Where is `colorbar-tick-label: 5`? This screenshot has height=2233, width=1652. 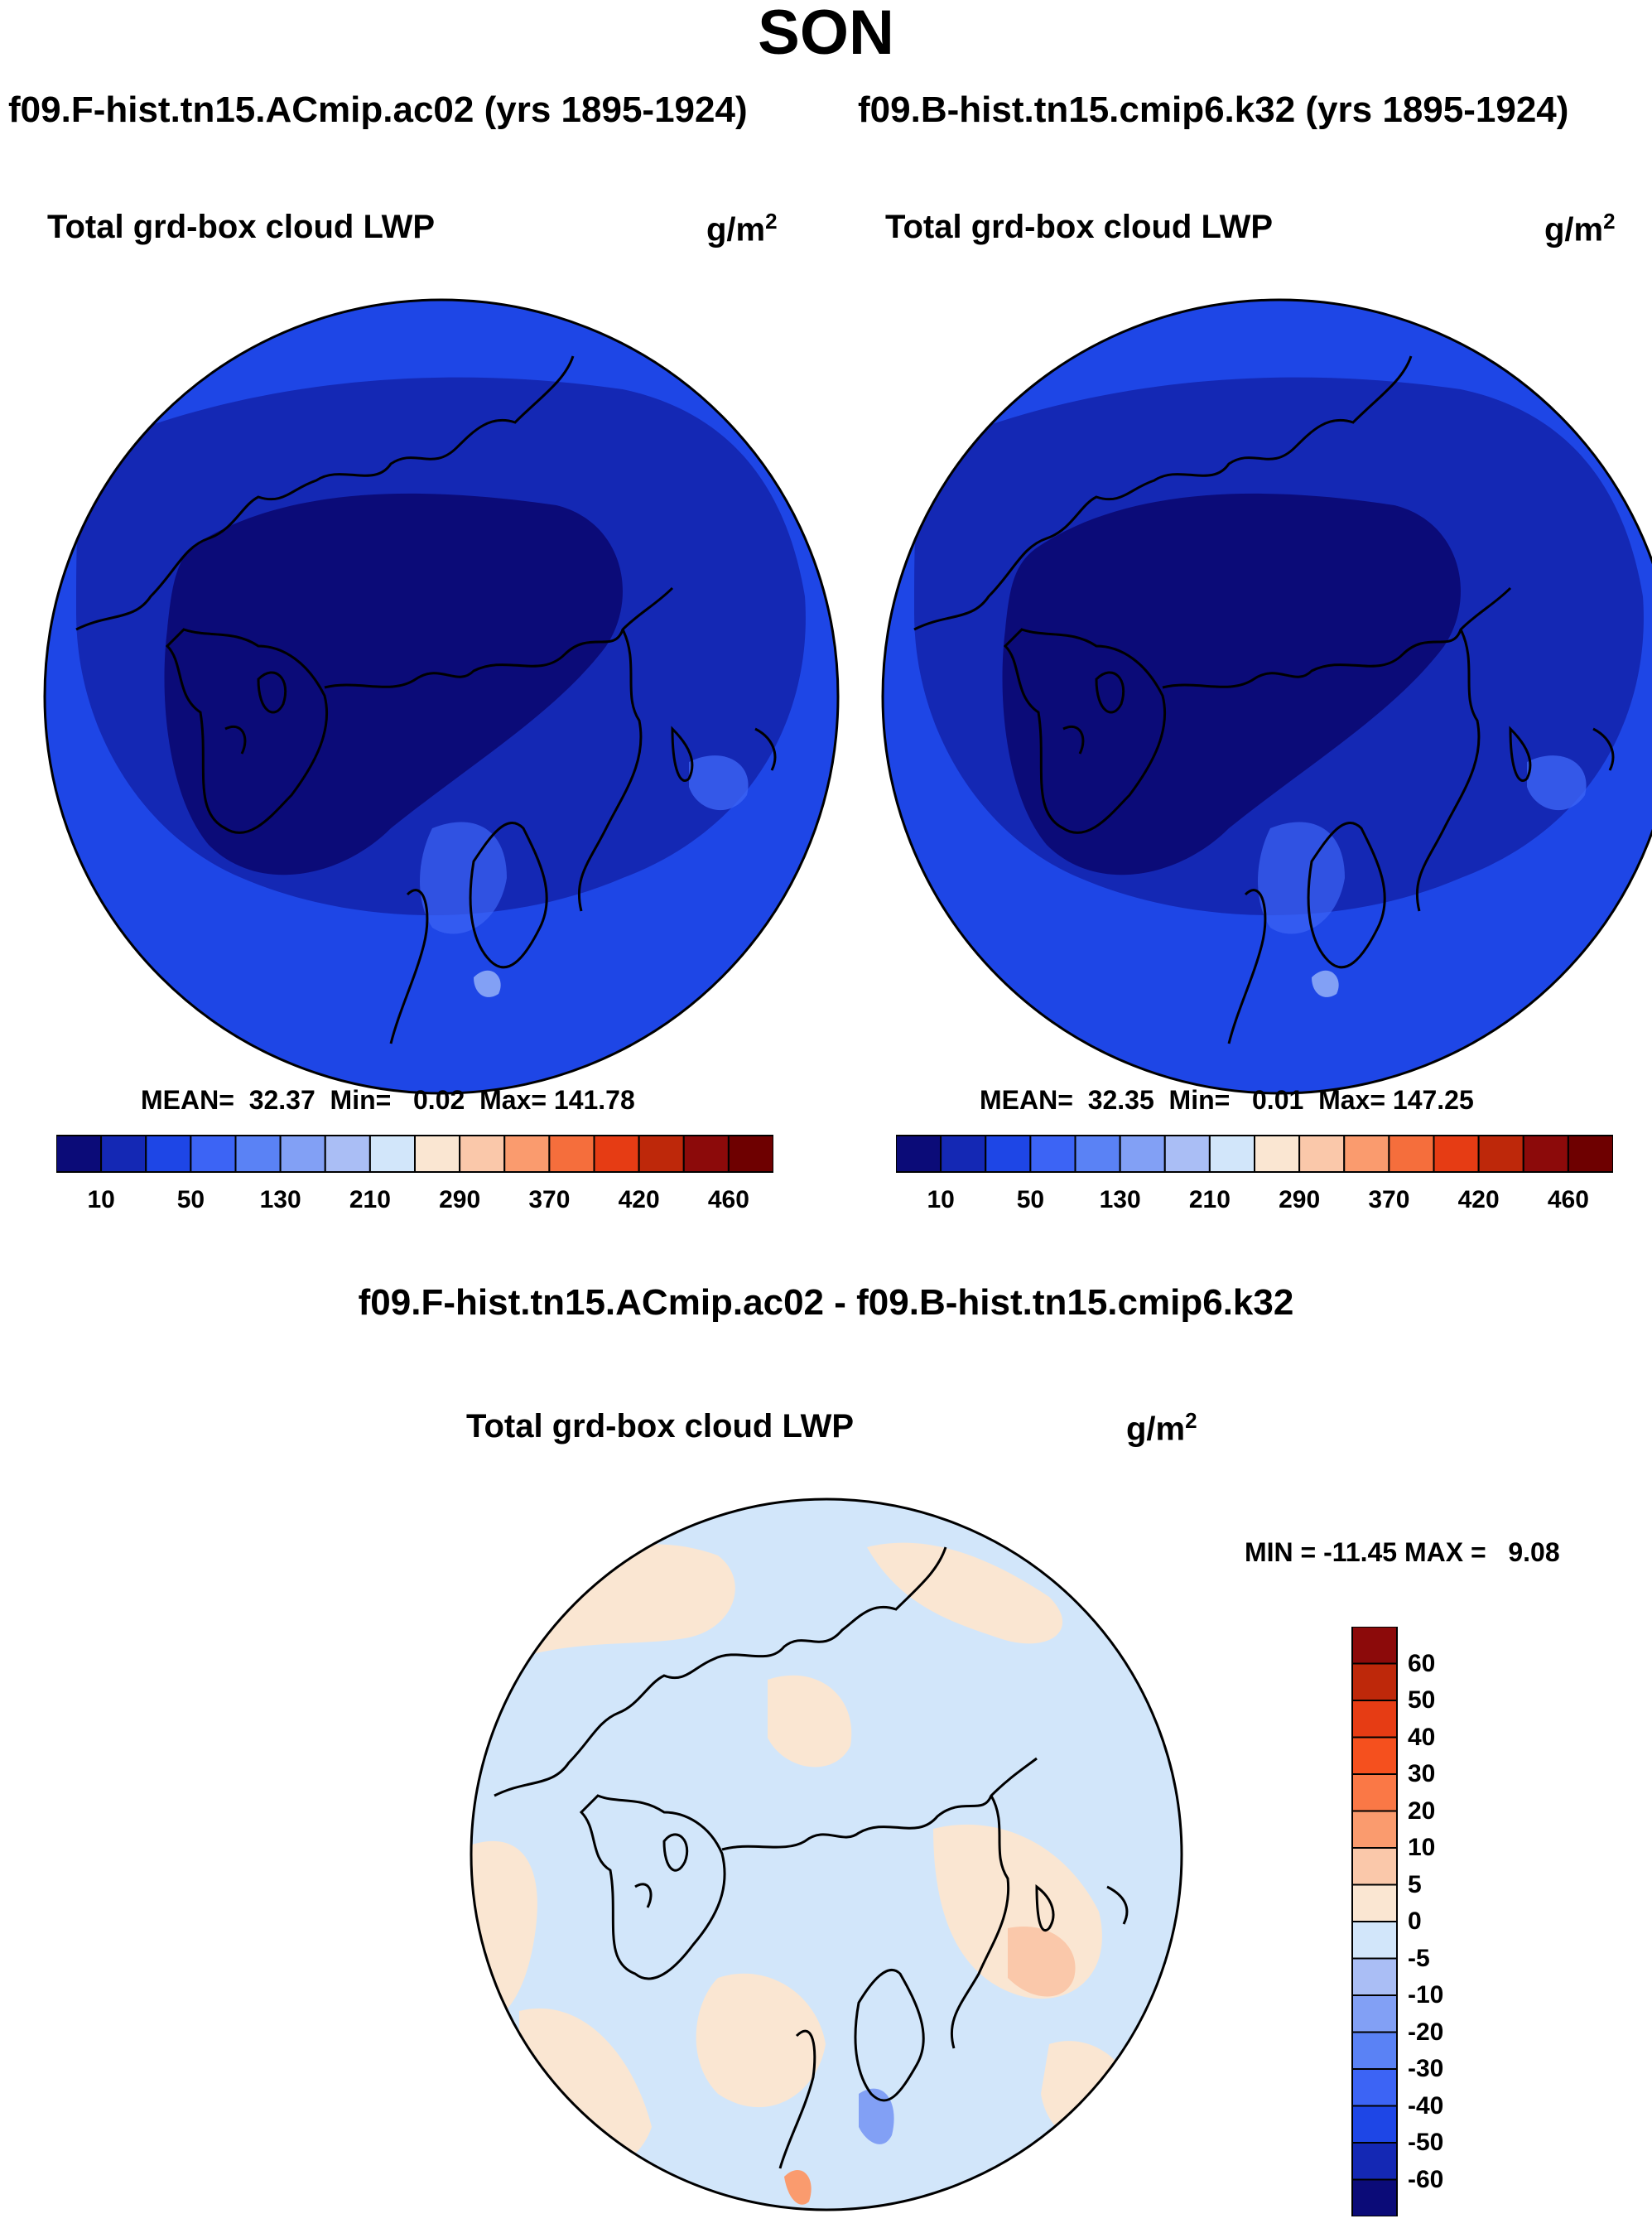
colorbar-tick-label: 5 is located at coordinates (1415, 1884).